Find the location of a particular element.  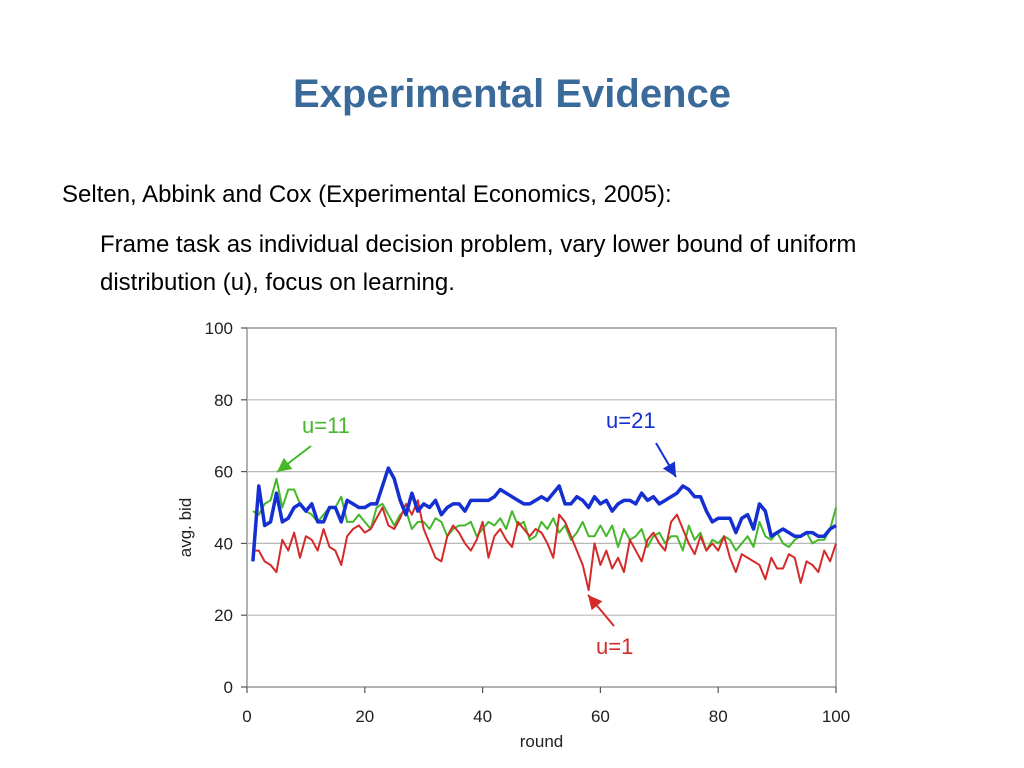

y-tick-label: 40 is located at coordinates (223, 543).